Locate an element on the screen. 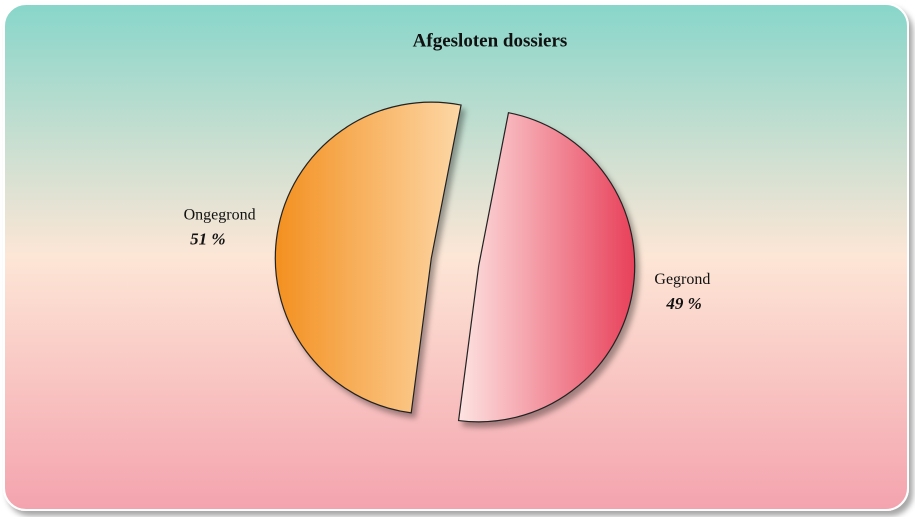  slice-value-label: 51 % is located at coordinates (207, 239).